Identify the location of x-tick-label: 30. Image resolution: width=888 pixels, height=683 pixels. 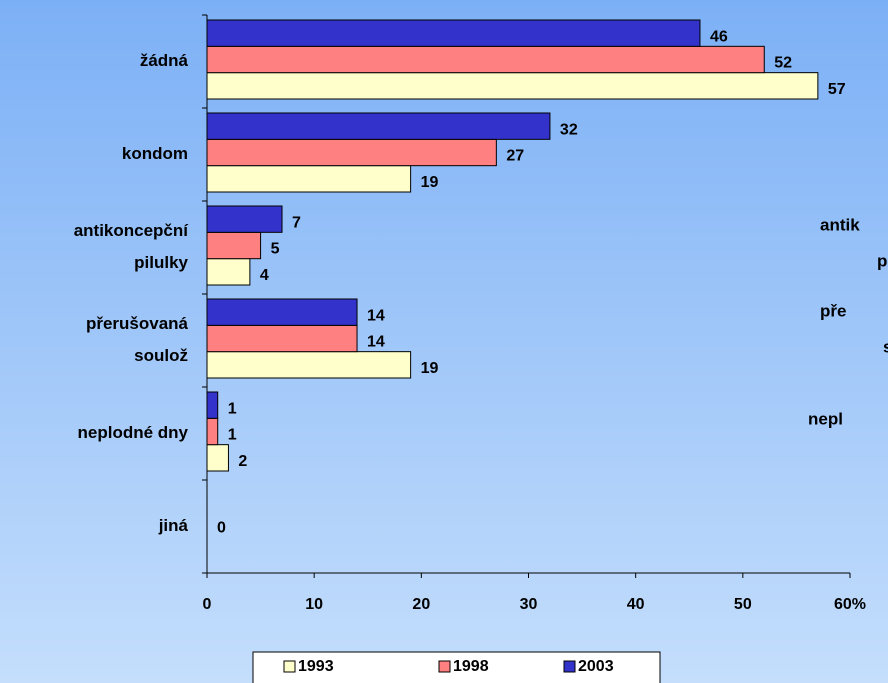
(529, 604).